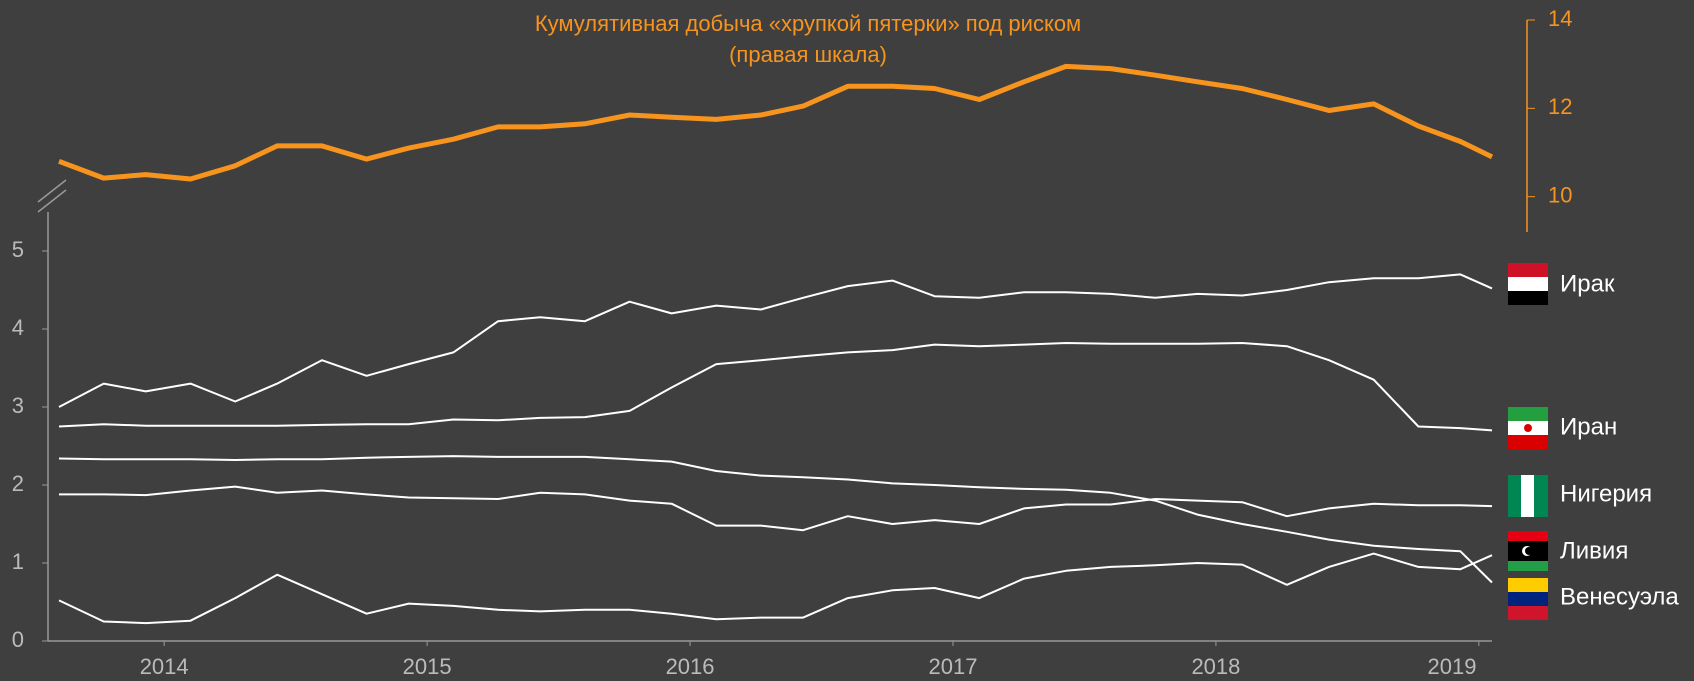 Image resolution: width=1694 pixels, height=681 pixels. I want to click on x-tick-label: 2017, so click(953, 666).